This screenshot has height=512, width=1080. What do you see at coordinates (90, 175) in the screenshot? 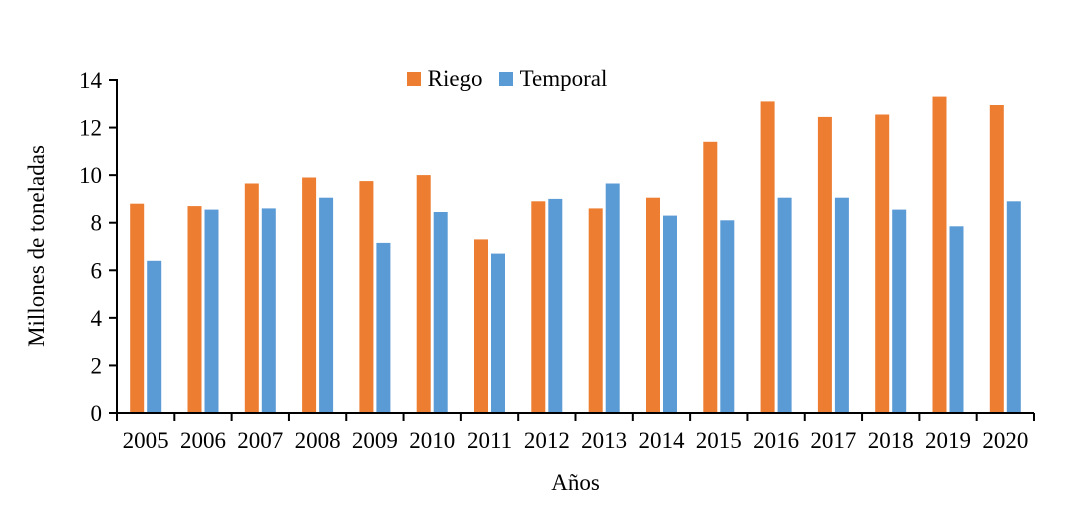
I see `y-tick-label: 10` at bounding box center [90, 175].